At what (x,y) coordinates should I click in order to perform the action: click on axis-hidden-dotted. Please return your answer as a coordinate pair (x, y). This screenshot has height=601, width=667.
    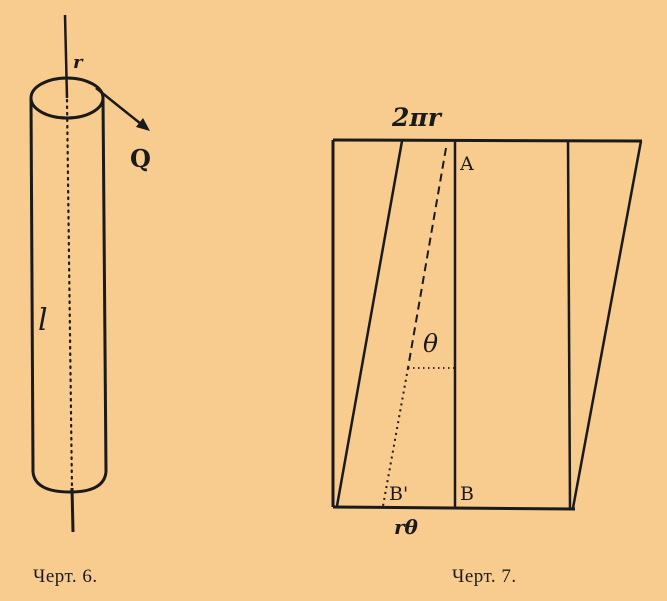
    Looking at the image, I should click on (69, 295).